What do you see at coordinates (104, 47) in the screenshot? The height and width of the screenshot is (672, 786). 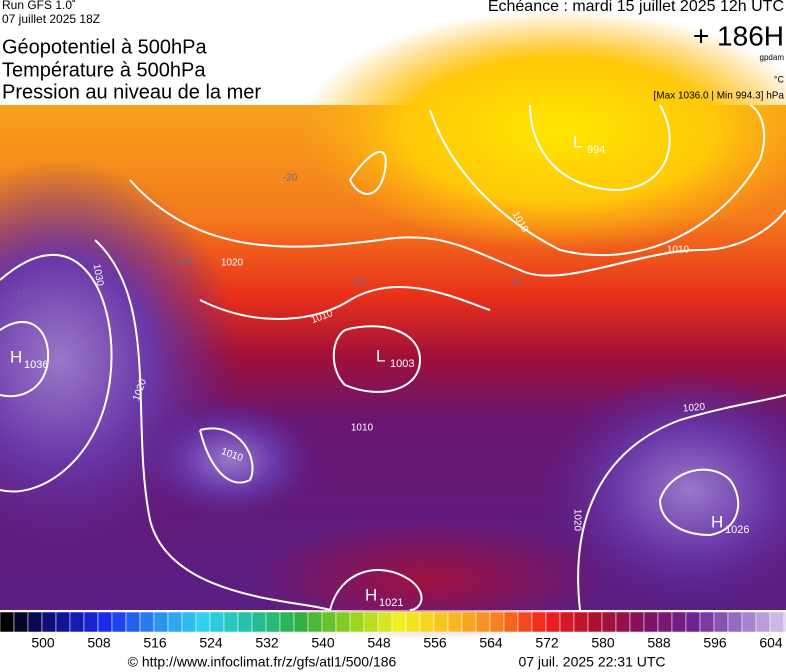 I see `title: Géopotentiel à 500hPa` at bounding box center [104, 47].